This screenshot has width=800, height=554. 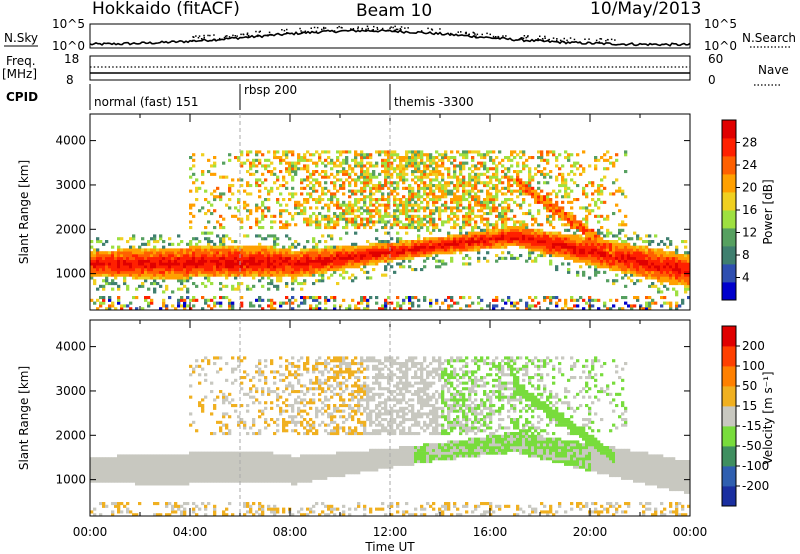 I want to click on nave-tick-top: 60, so click(x=715, y=59).